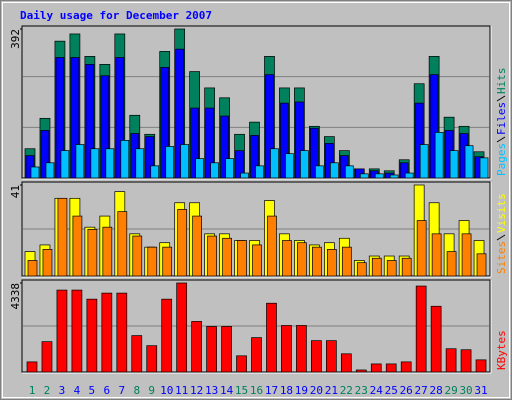 Image resolution: width=512 pixels, height=400 pixels. Describe the element at coordinates (501, 118) in the screenshot. I see `legend-label: Files` at that location.